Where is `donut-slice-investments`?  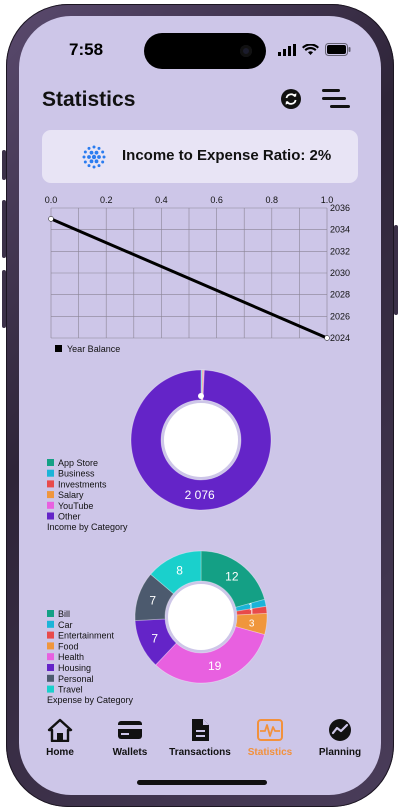 donut-slice-investments is located at coordinates (202, 385).